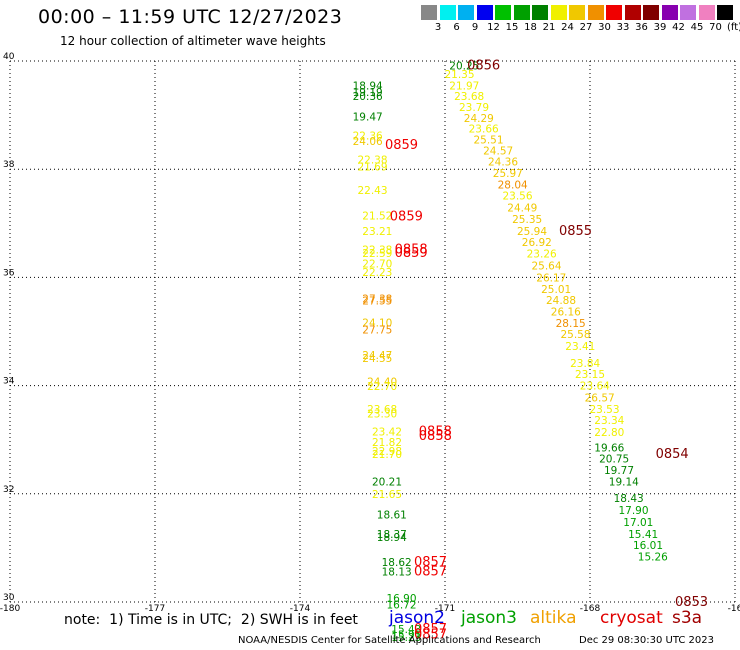 The width and height of the screenshot is (740, 650). I want to click on wave-height-point: 15.41, so click(643, 535).